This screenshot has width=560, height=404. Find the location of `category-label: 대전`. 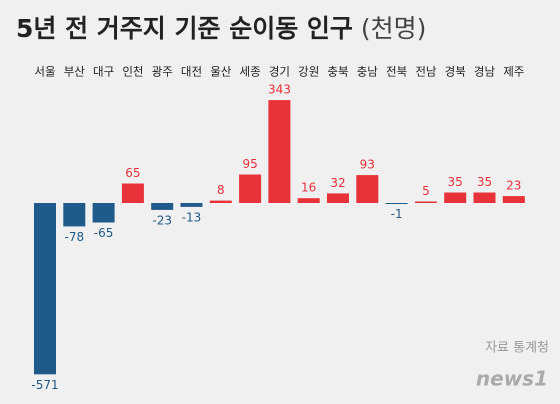

category-label: 대전 is located at coordinates (191, 72).